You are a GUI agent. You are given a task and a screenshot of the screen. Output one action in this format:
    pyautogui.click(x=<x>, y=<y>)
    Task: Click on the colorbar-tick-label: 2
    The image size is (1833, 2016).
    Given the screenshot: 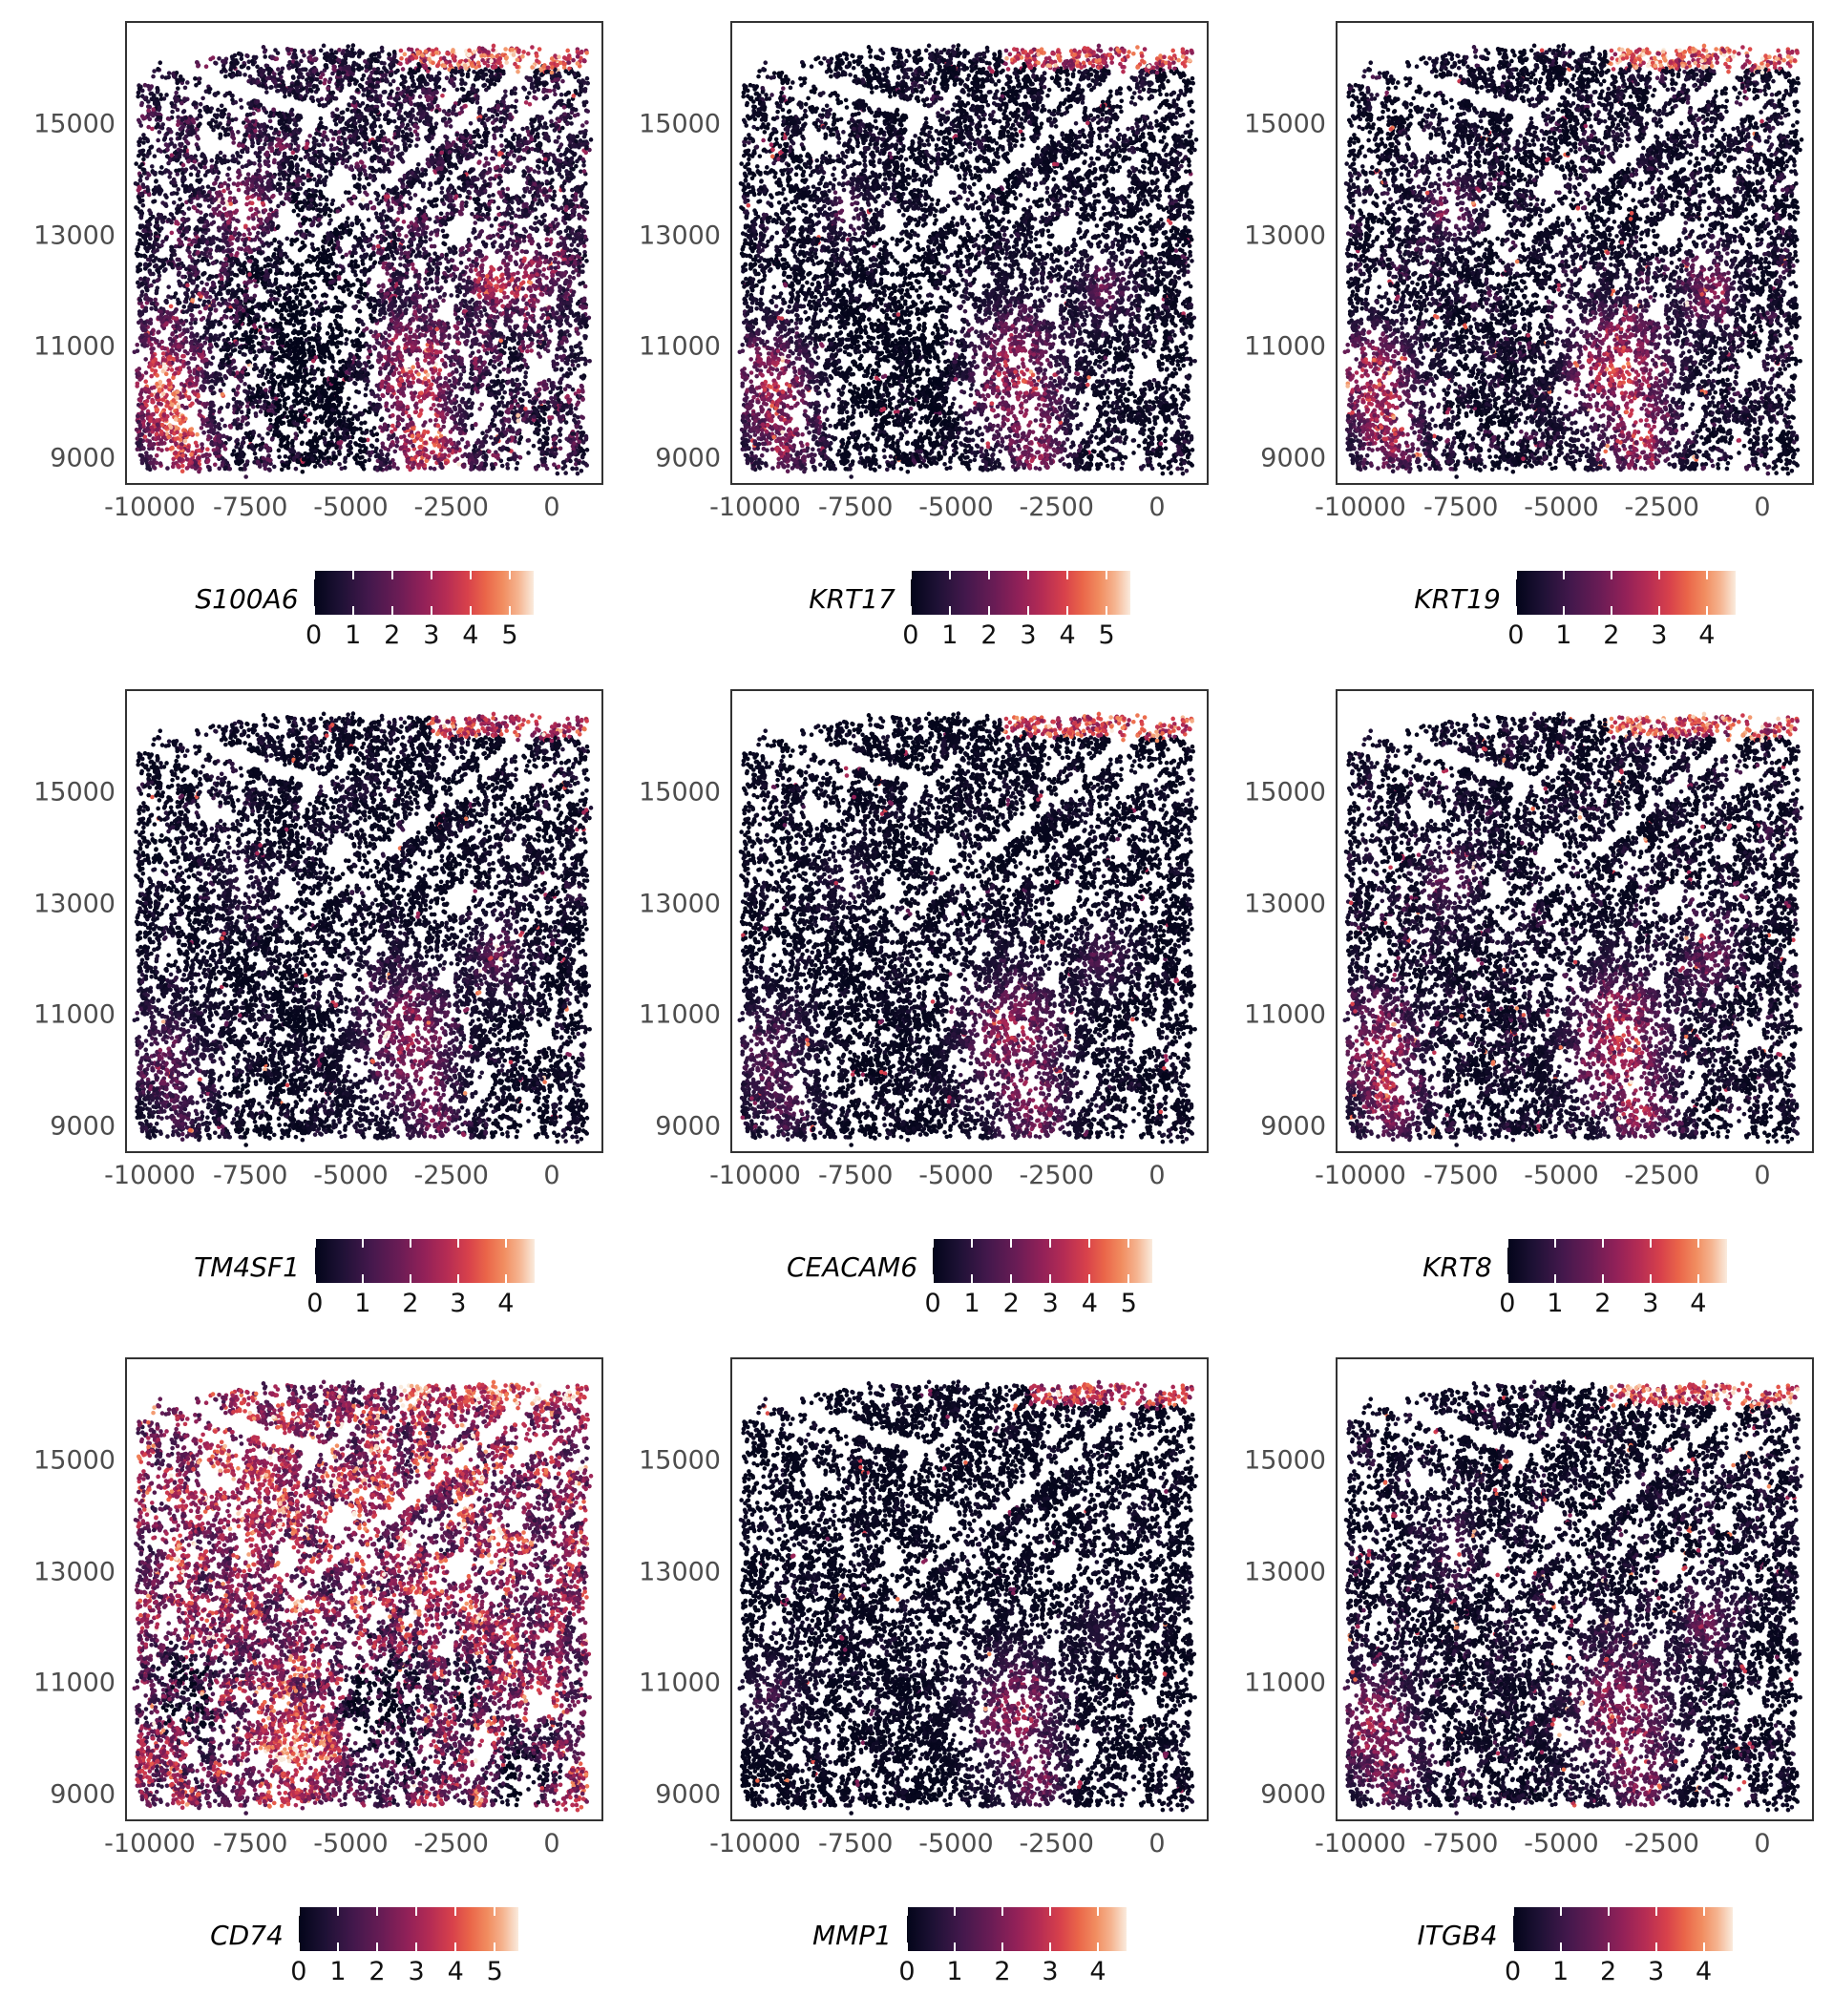 What is the action you would take?
    pyautogui.click(x=989, y=635)
    